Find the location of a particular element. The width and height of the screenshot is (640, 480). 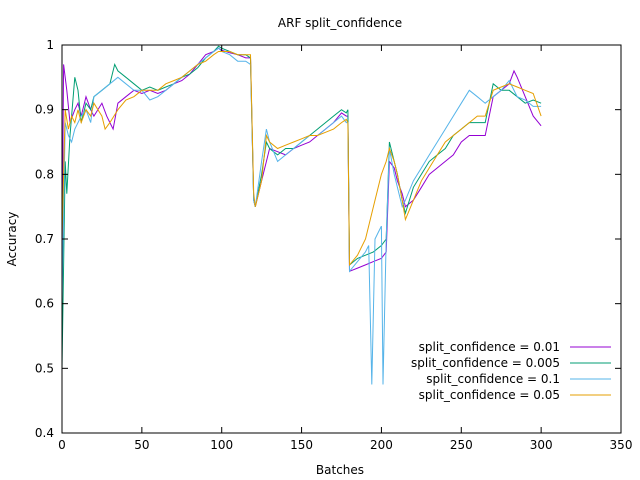

x-tick-label: 150 is located at coordinates (301, 445).